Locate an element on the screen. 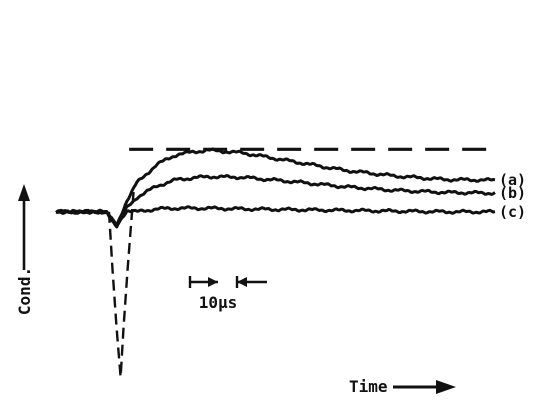  y-axis-arrow is located at coordinates (24, 227).